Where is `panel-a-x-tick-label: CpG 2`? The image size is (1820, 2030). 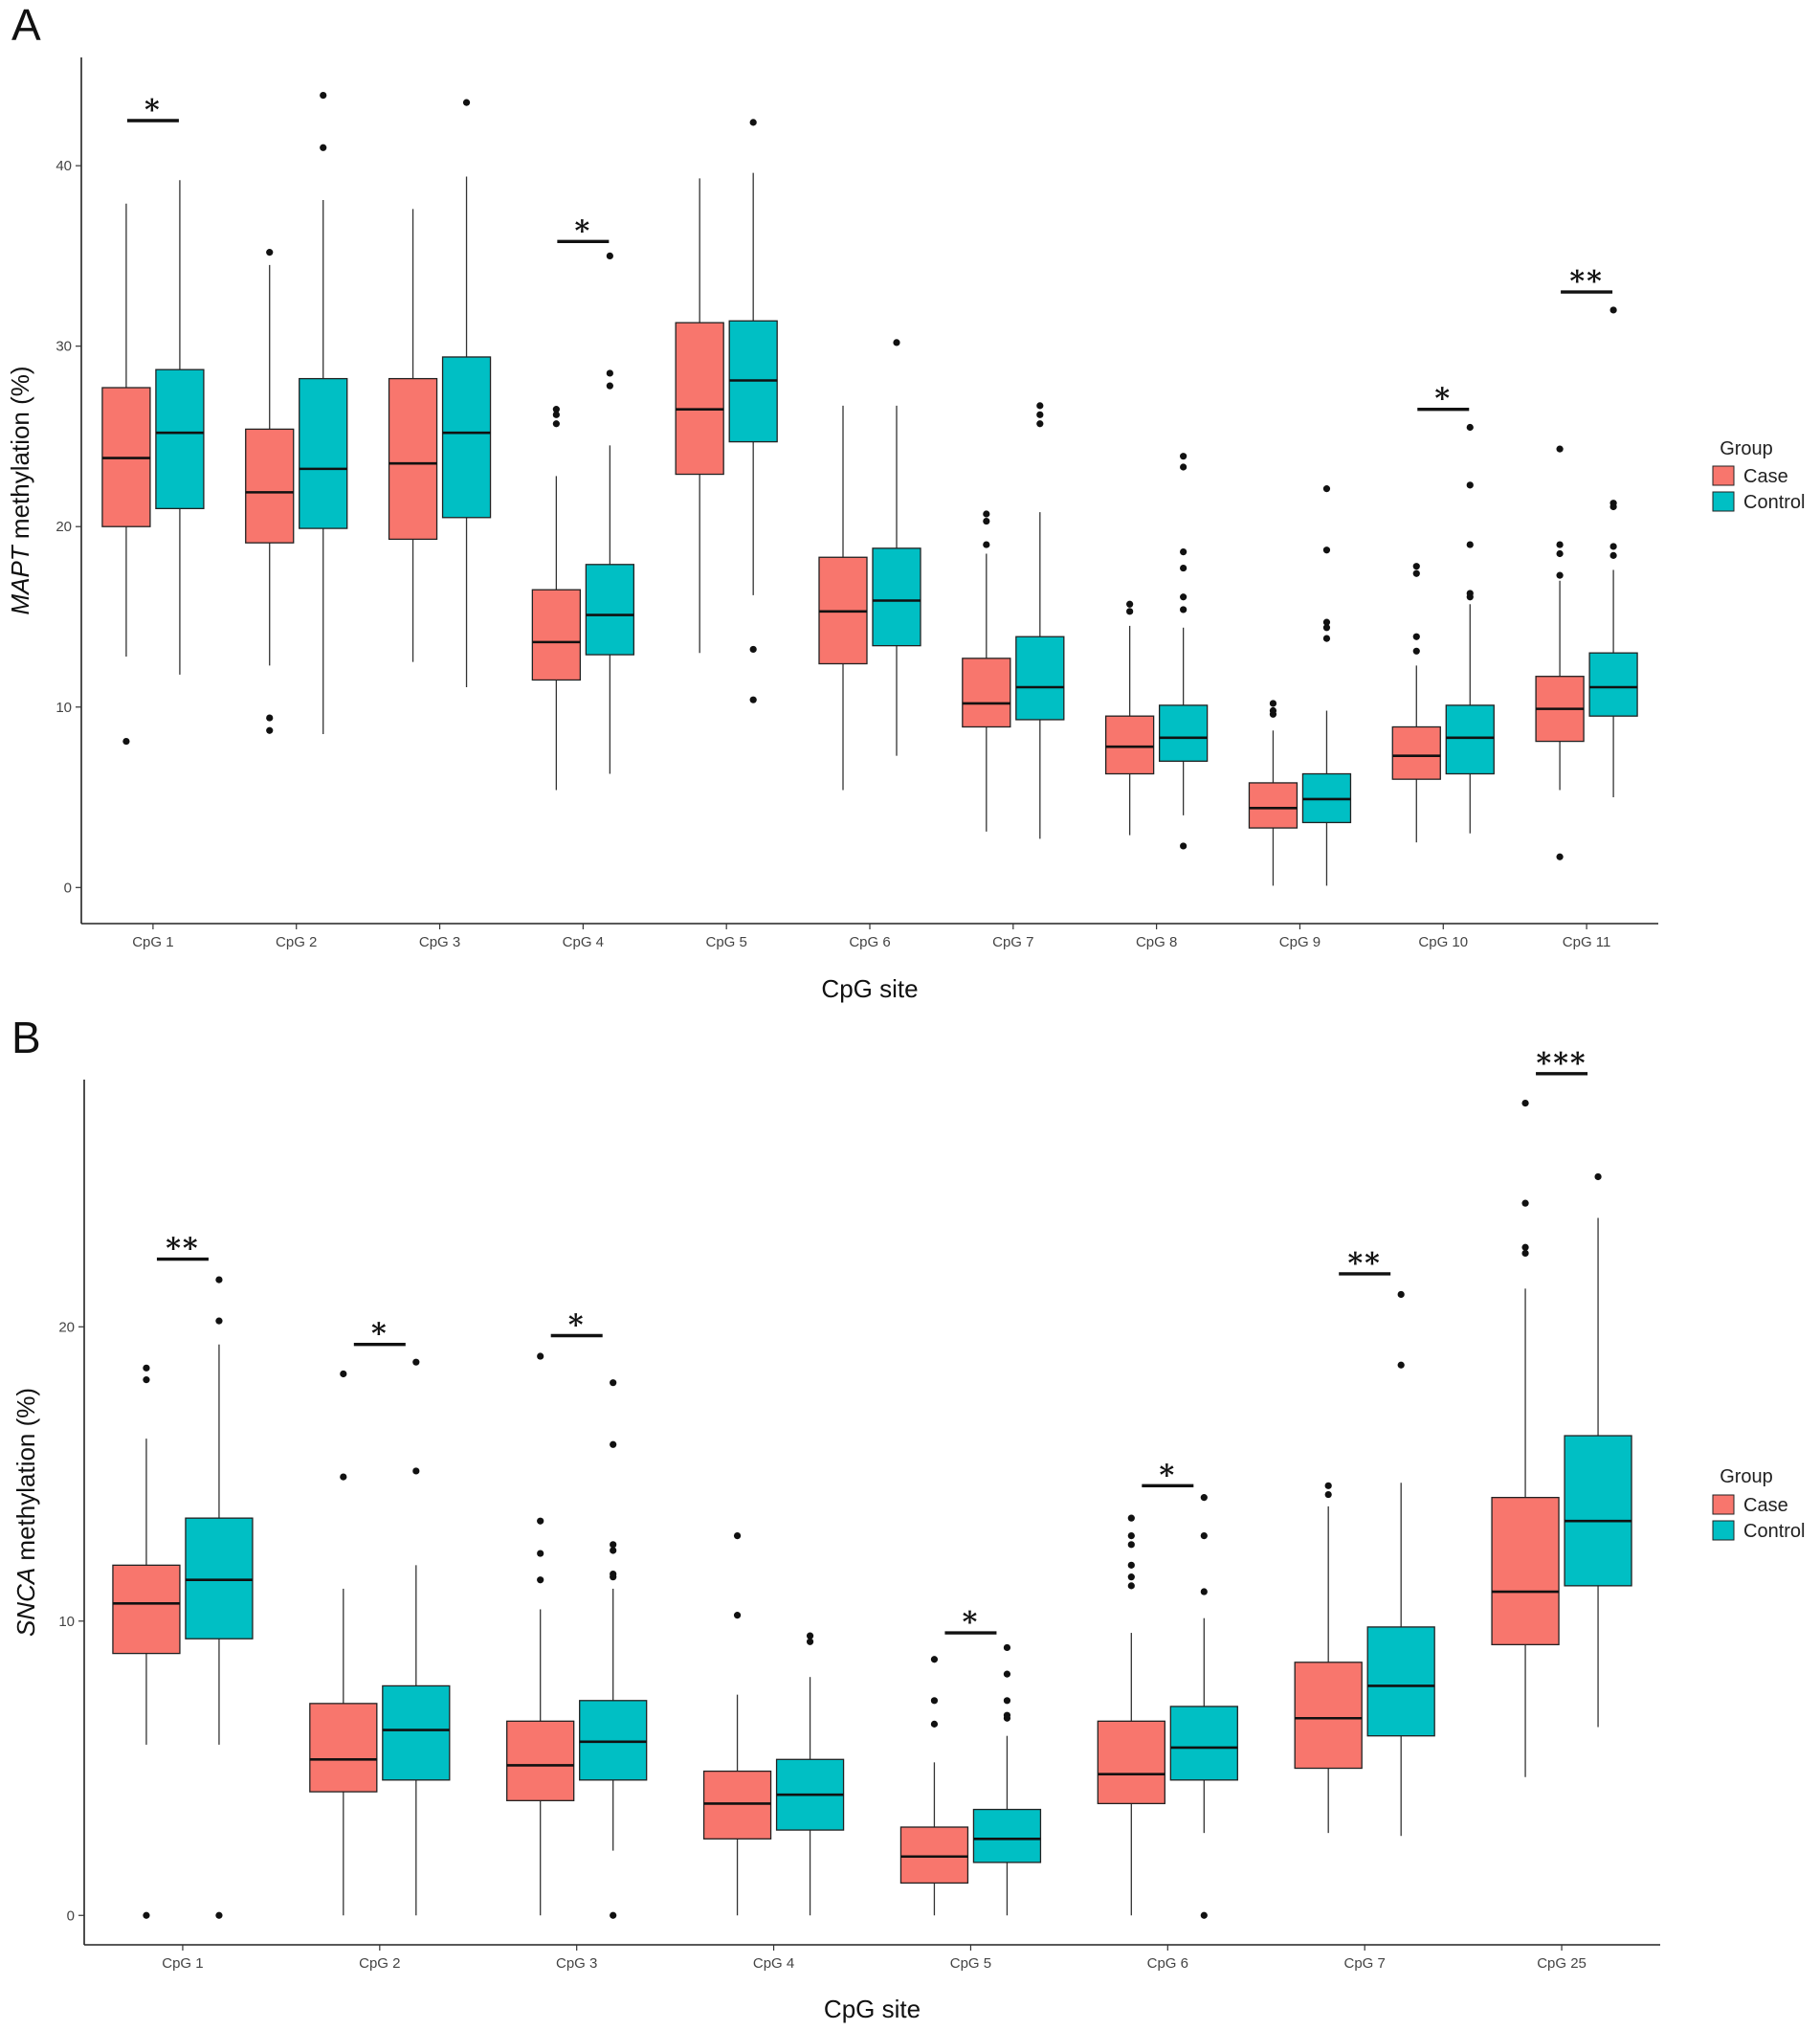
panel-a-x-tick-label: CpG 2 is located at coordinates (296, 942).